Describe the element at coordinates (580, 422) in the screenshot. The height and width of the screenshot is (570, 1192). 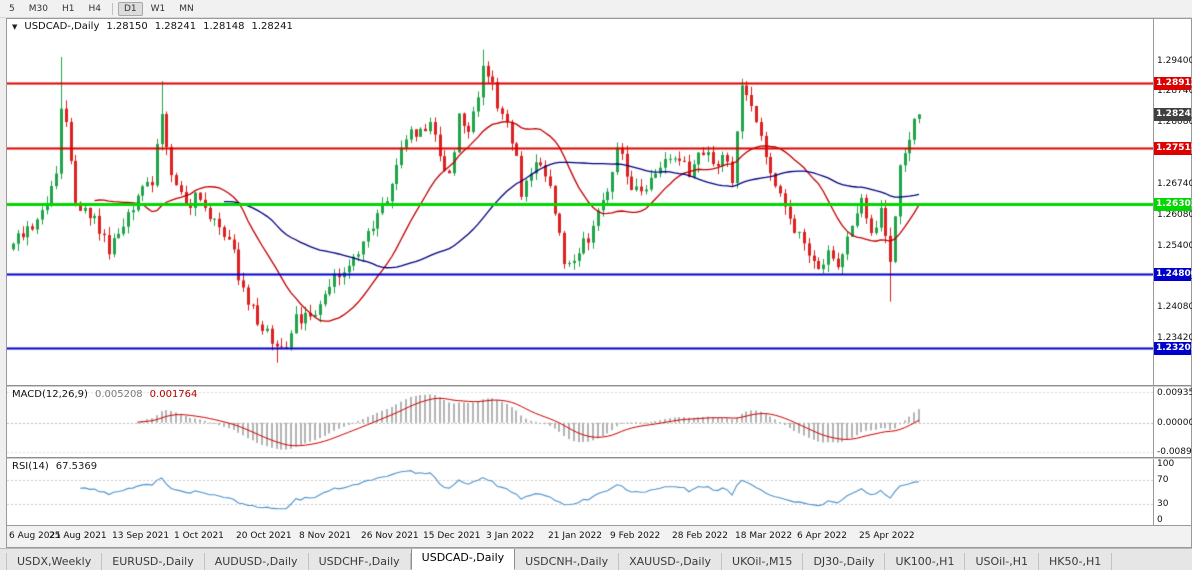
I see `macd-indicator-canvas` at that location.